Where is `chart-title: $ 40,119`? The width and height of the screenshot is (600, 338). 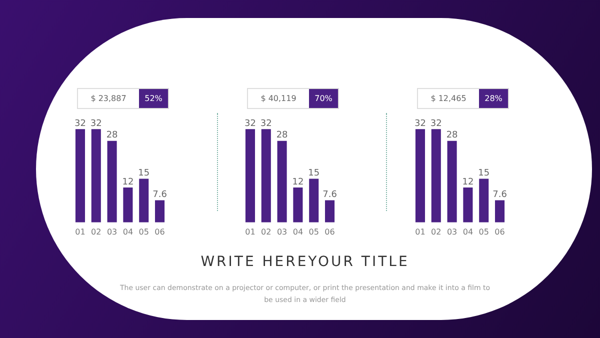 chart-title: $ 40,119 is located at coordinates (279, 99).